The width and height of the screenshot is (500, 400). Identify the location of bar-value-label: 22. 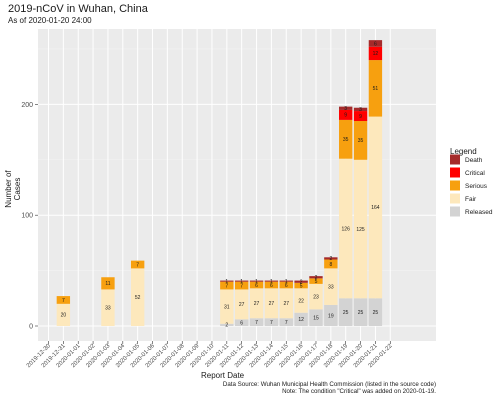
(301, 301).